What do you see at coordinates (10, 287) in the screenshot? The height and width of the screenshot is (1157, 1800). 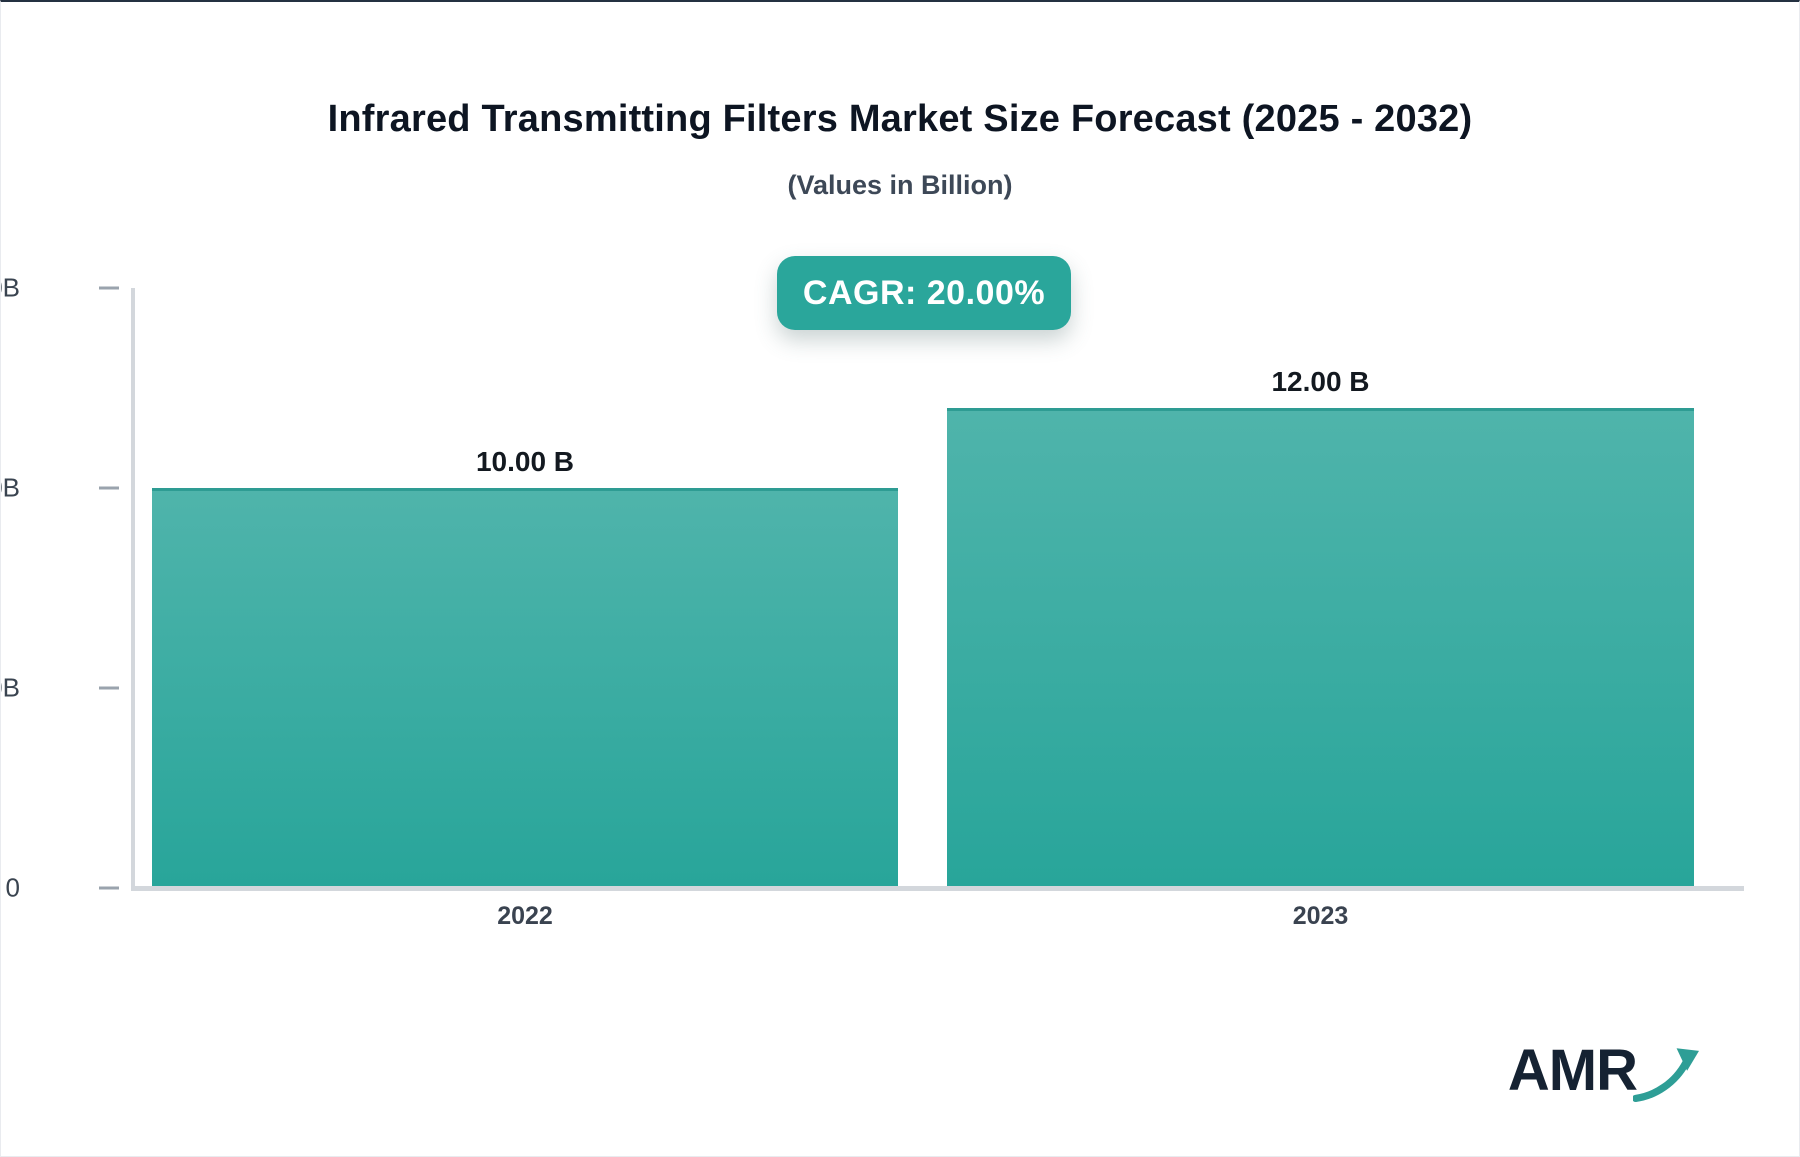 I see `y-tick-label: 15.0B` at bounding box center [10, 287].